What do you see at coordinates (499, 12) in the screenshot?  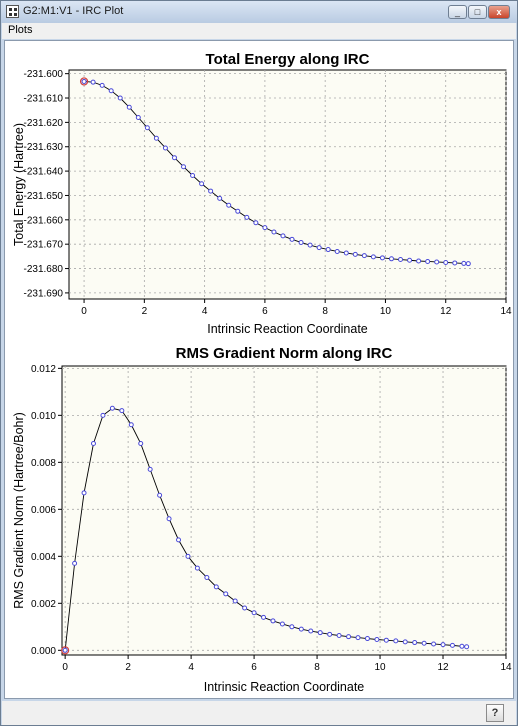 I see `close-button: x` at bounding box center [499, 12].